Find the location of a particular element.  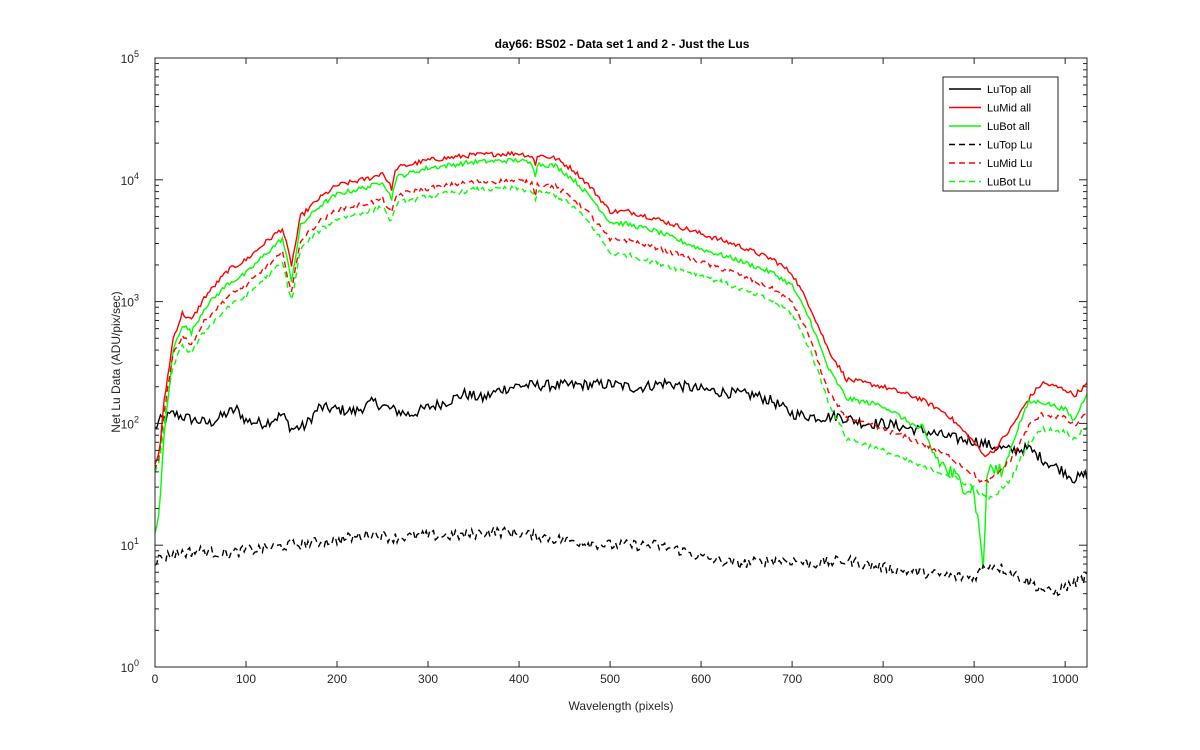

legend-entry: LuMid Lu is located at coordinates (1009, 164).